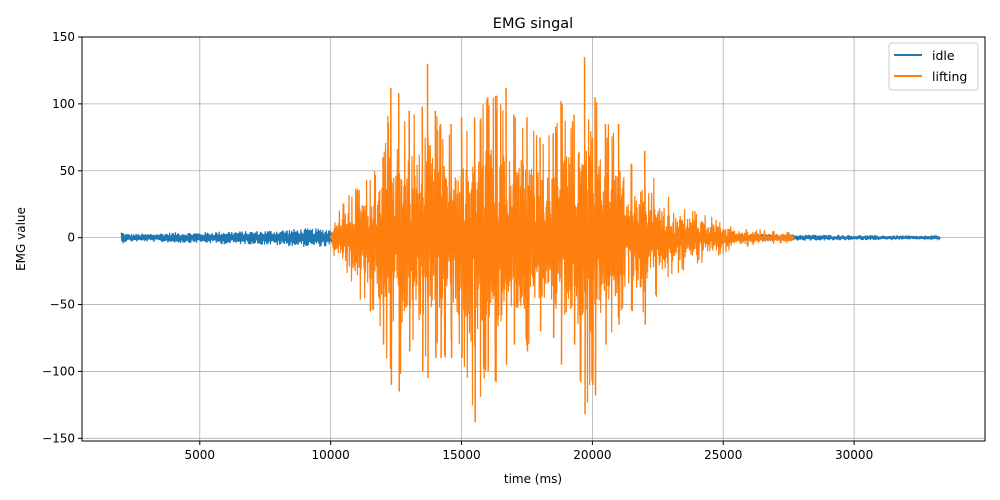 This screenshot has height=500, width=1000. I want to click on y-tick-label: 100, so click(63, 104).